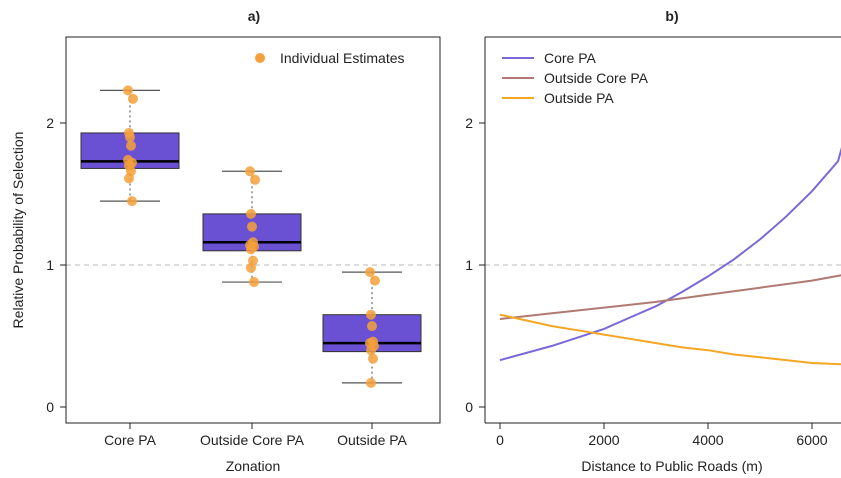 The width and height of the screenshot is (841, 478). I want to click on legend-label-individual-estimates: Individual Estimates, so click(342, 58).